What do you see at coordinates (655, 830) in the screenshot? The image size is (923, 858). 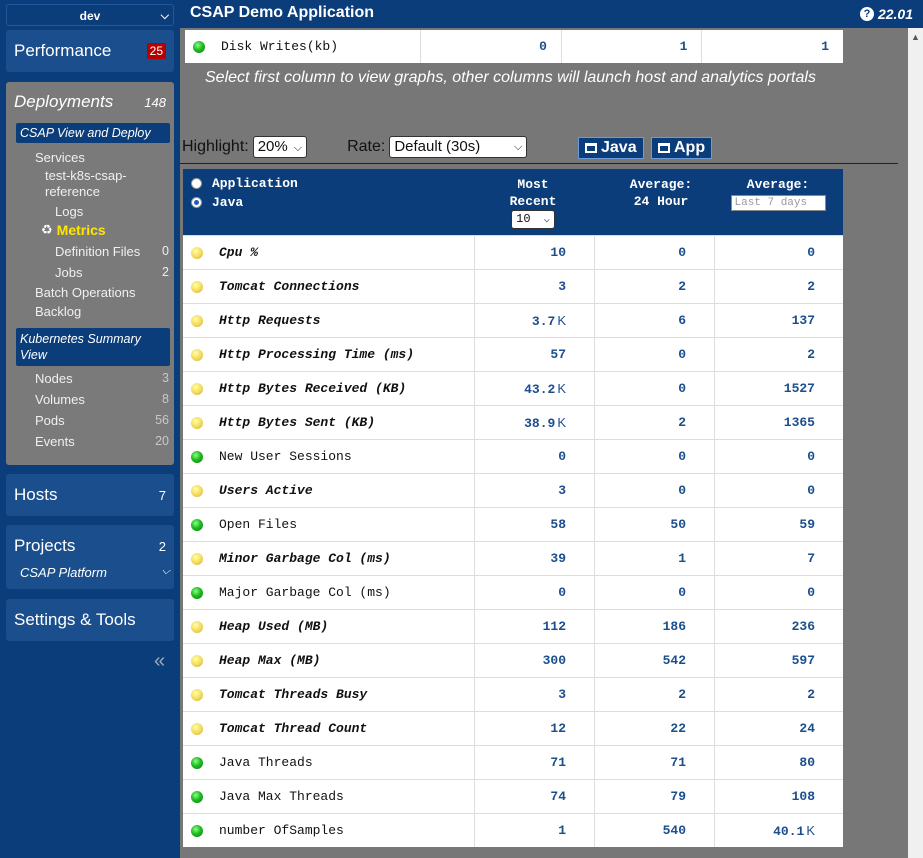 I see `metric-value-avg-24h: 540` at bounding box center [655, 830].